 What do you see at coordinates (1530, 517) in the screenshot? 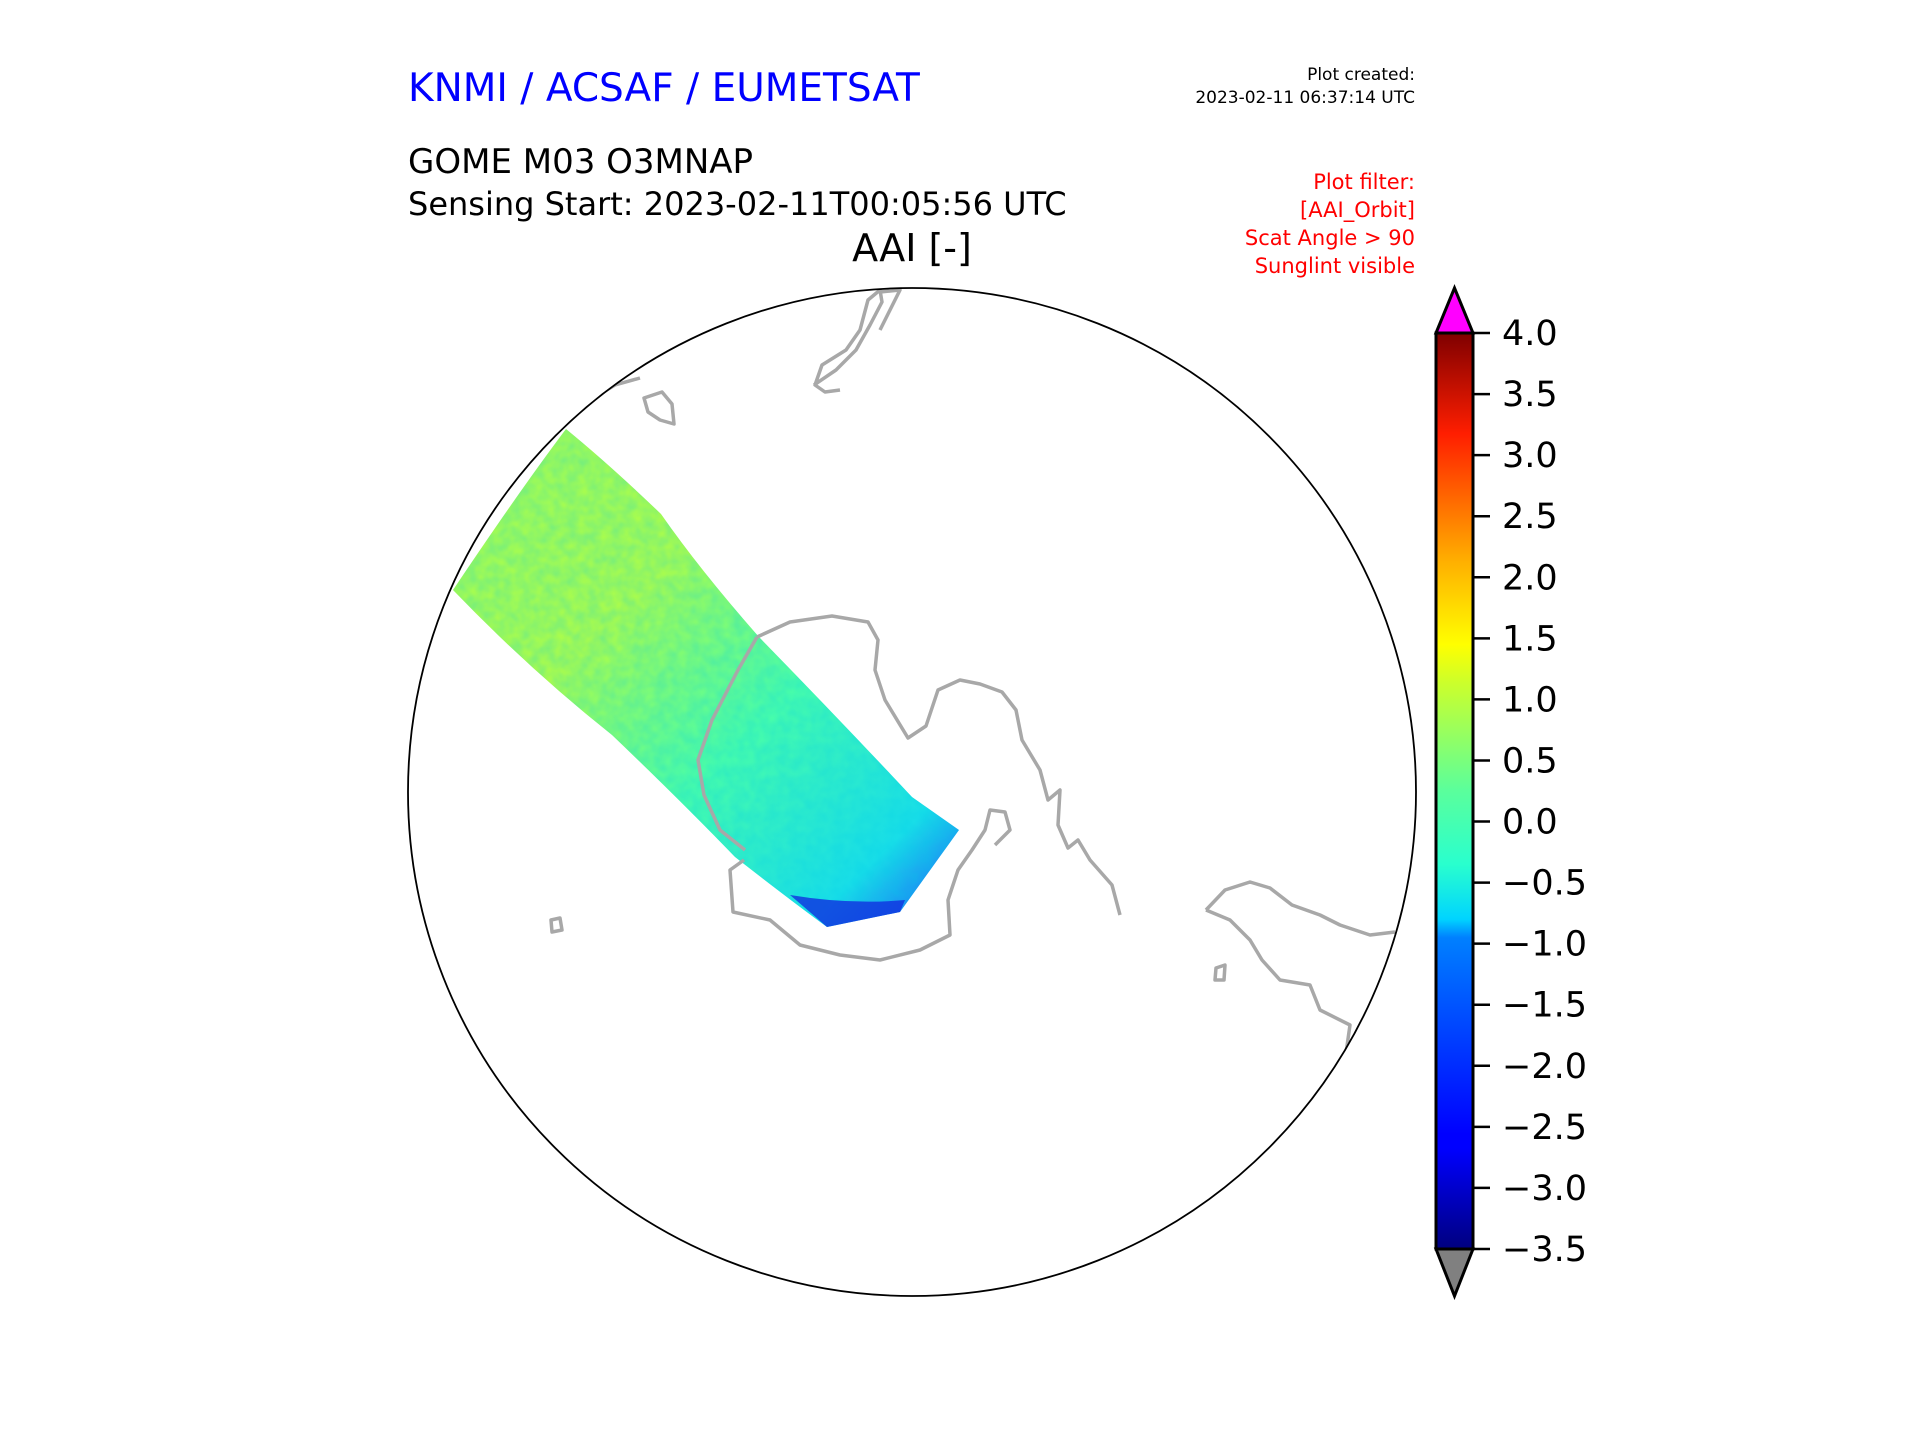
I see `colorbar-tick-label: 2.5` at bounding box center [1530, 517].